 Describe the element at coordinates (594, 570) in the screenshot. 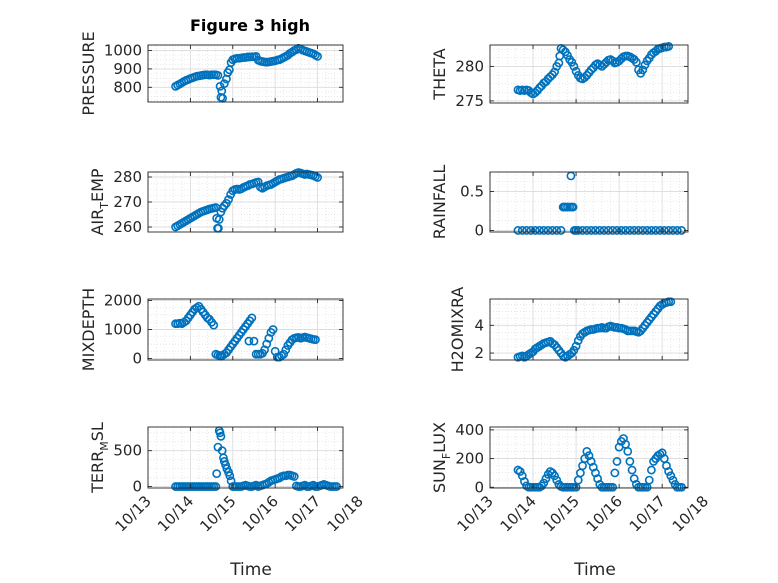

I see `x-axis-label-right: Time` at that location.